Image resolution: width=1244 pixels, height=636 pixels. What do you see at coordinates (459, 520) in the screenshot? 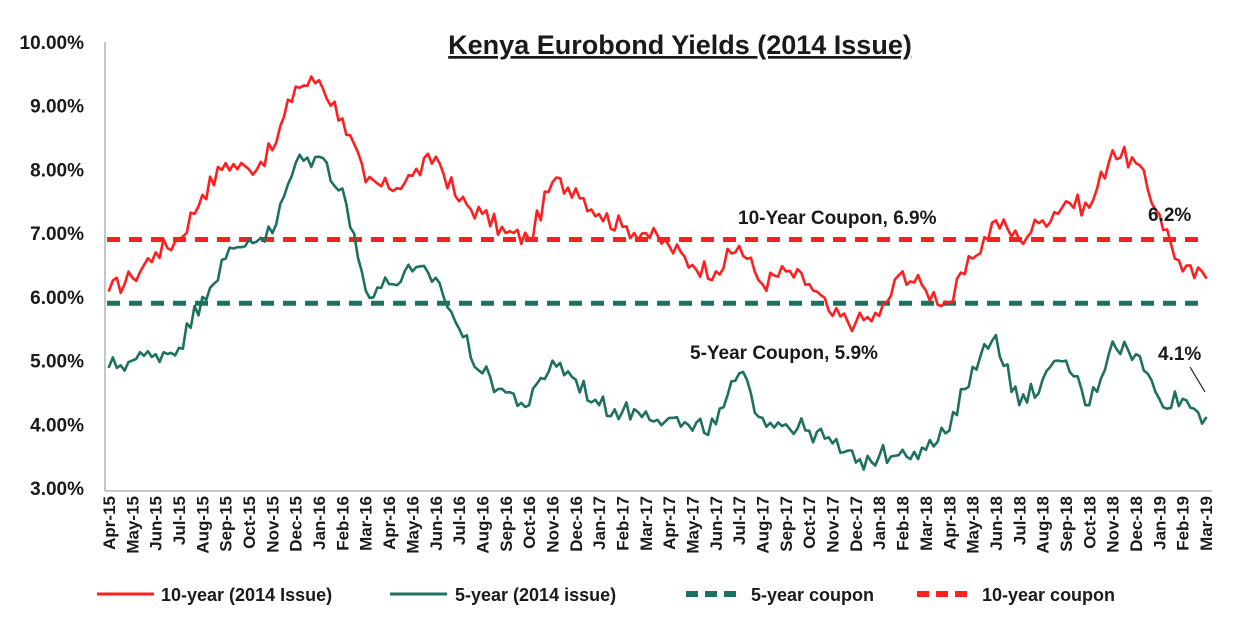
I see `x-tick-label: Jul-16` at bounding box center [459, 520].